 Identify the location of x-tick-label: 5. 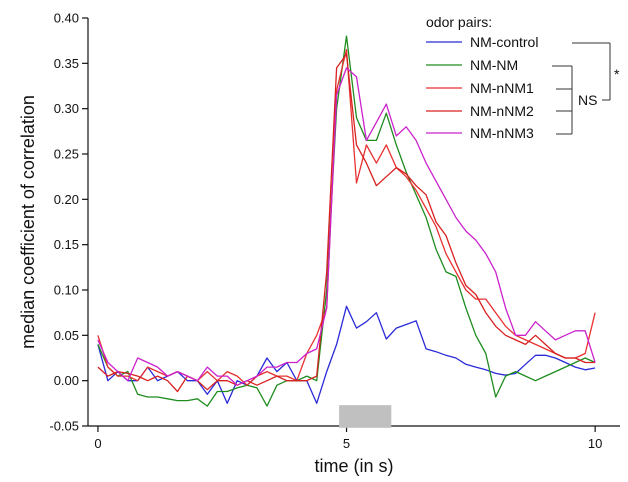
(346, 443).